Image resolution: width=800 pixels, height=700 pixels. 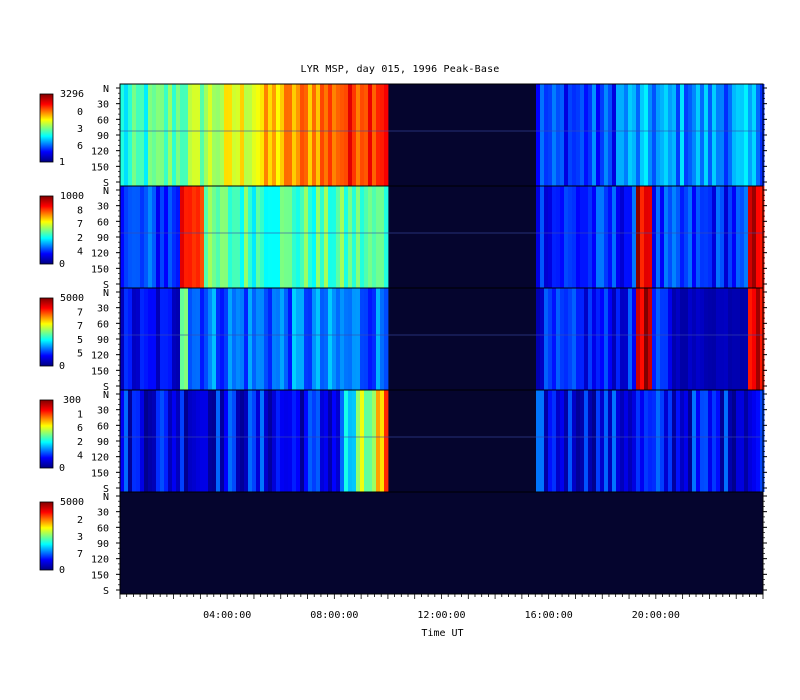 I want to click on y-tick-label: 150, so click(x=100, y=167).